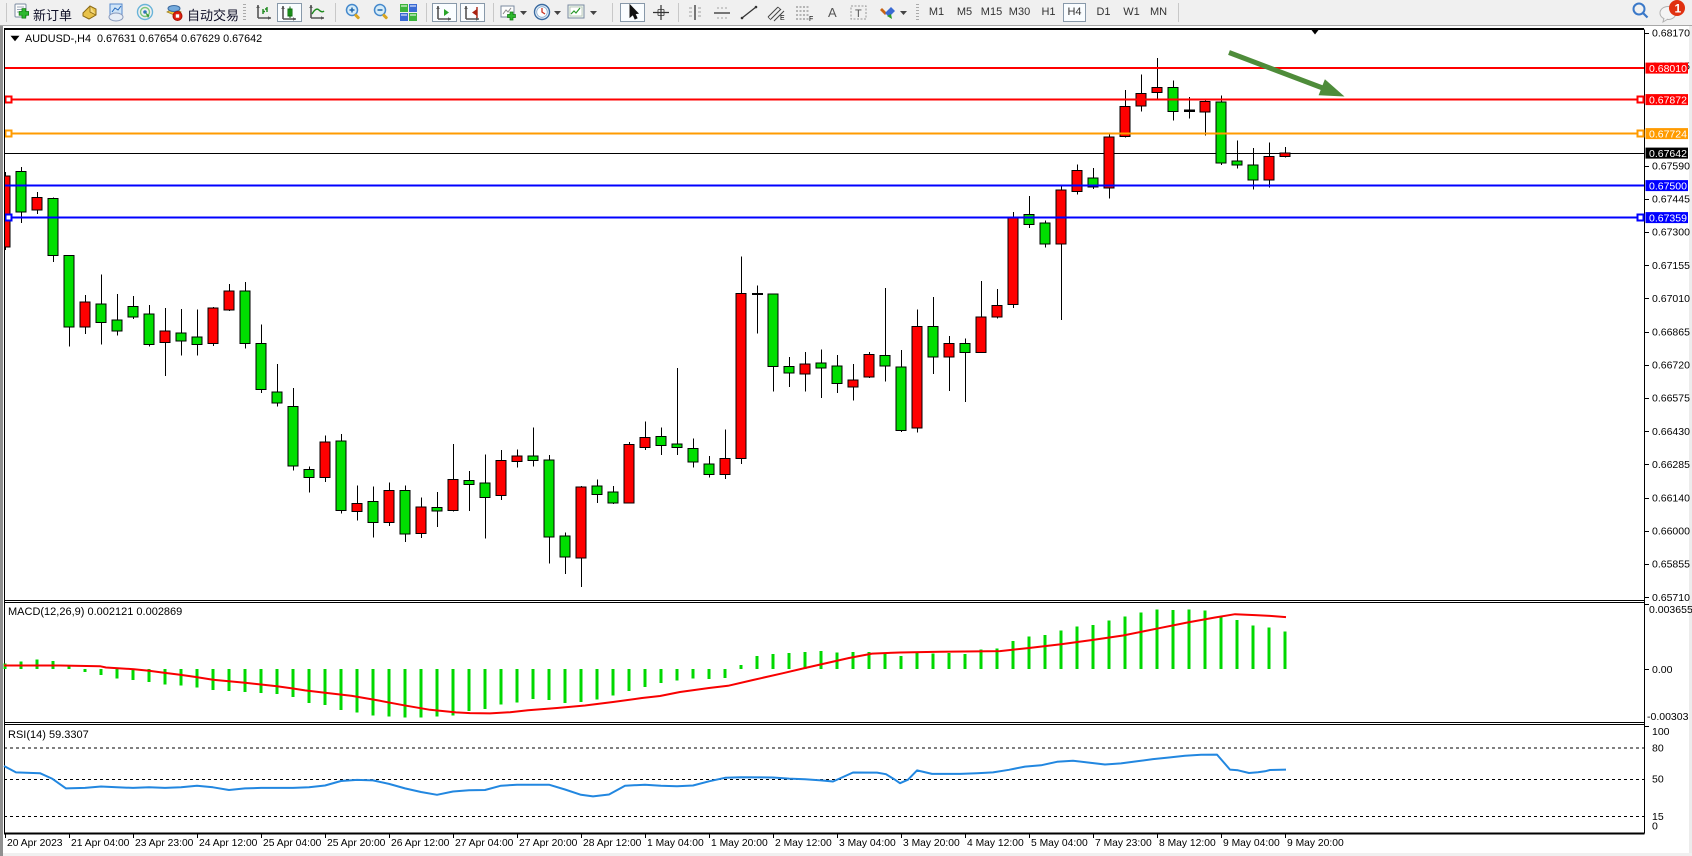 The image size is (1692, 856). What do you see at coordinates (739, 843) in the screenshot?
I see `svg-text: 1 May 20:00` at bounding box center [739, 843].